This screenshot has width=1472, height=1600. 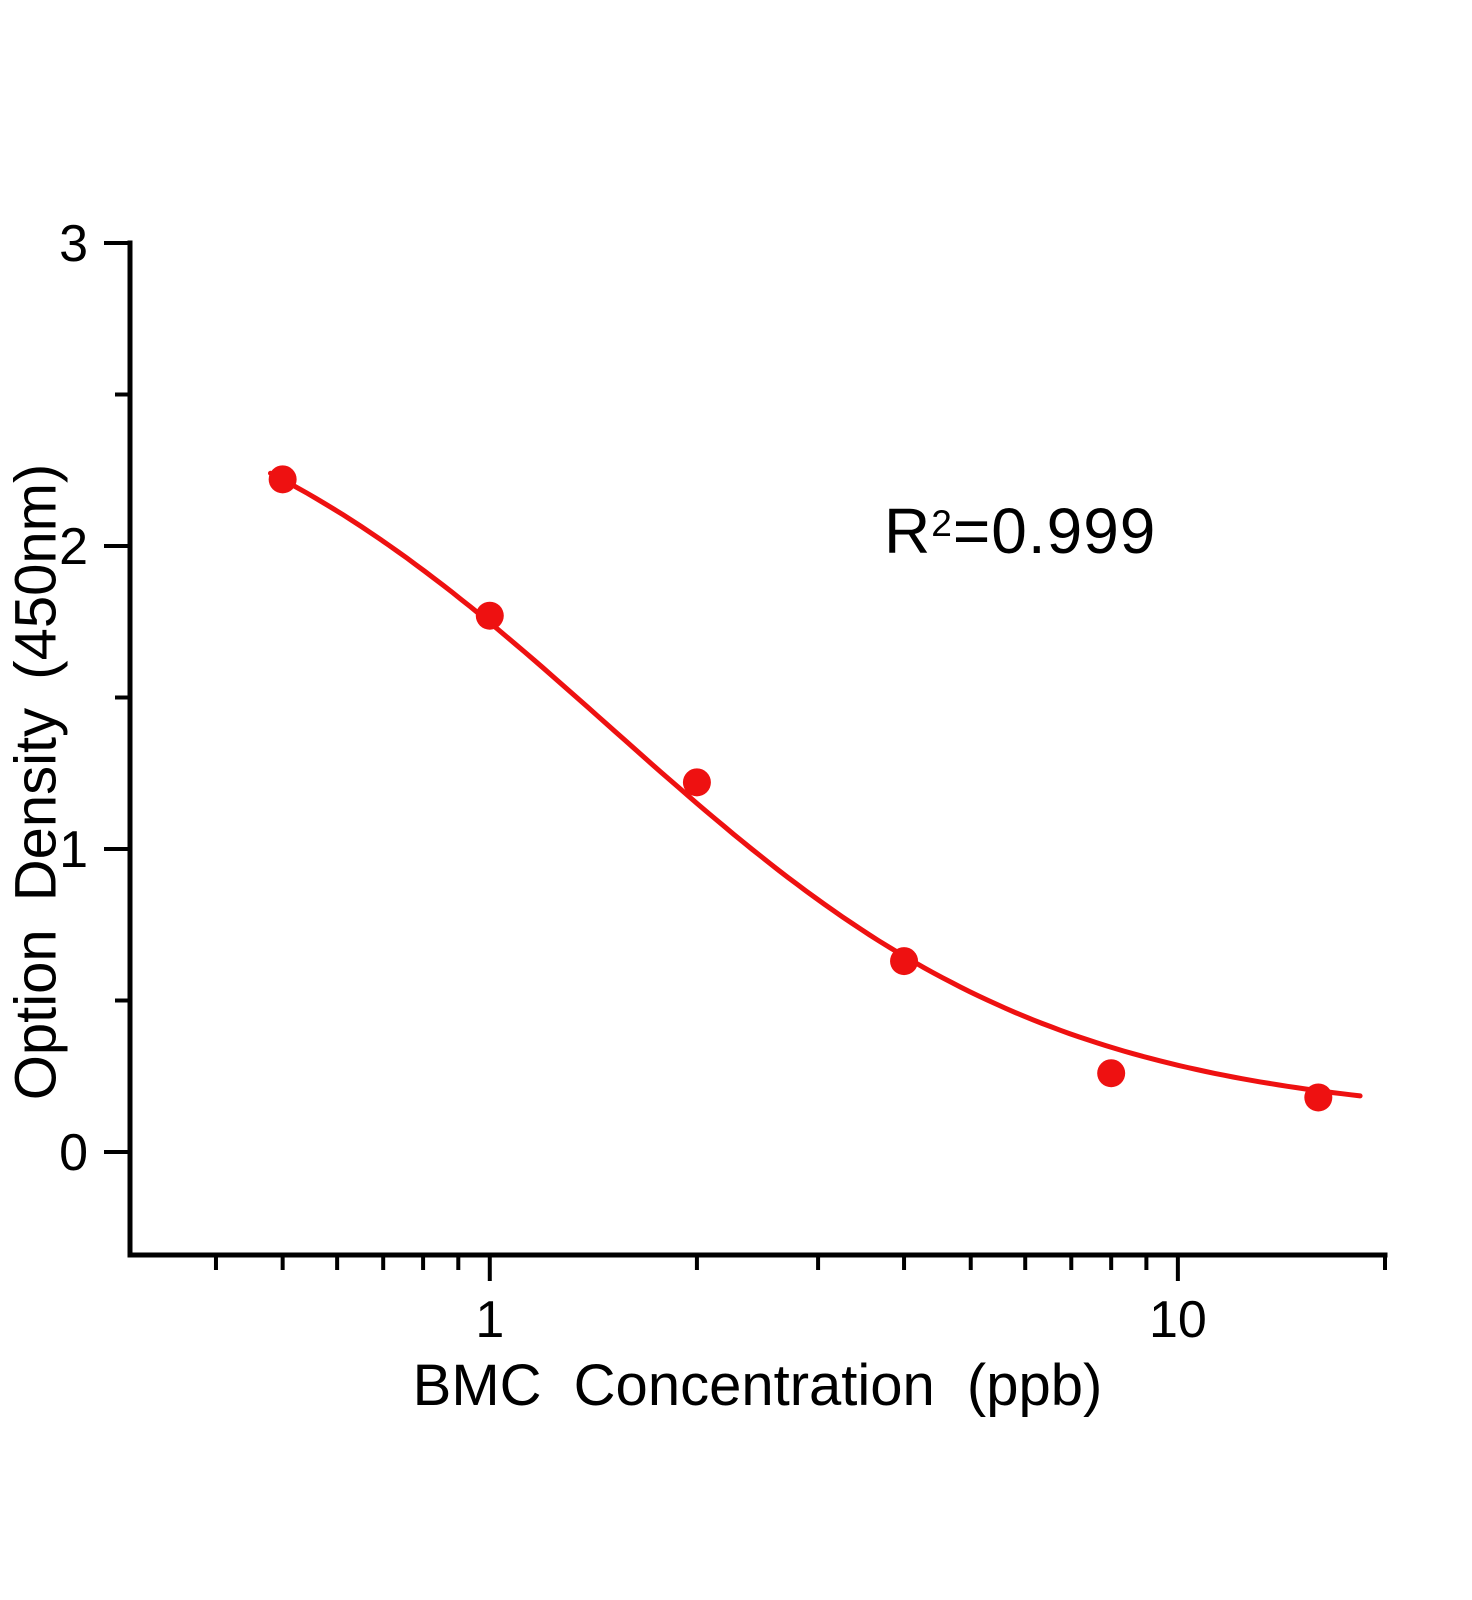 I want to click on r-squared-annotation: R2=0.999, so click(x=1020, y=531).